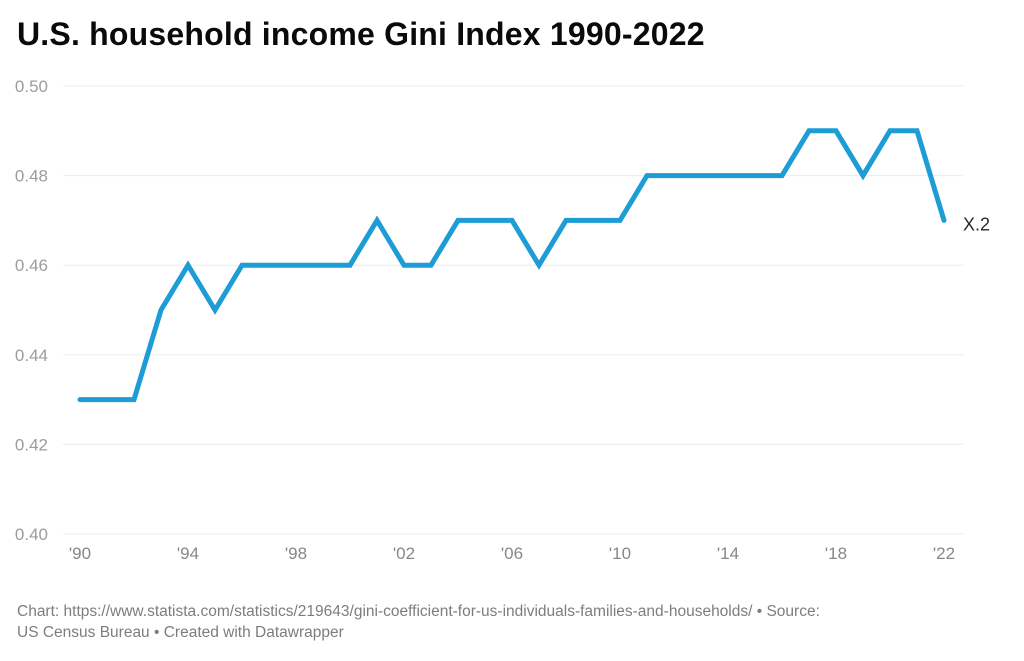  Describe the element at coordinates (31, 534) in the screenshot. I see `y-axis-tick-label: 0.40` at that location.